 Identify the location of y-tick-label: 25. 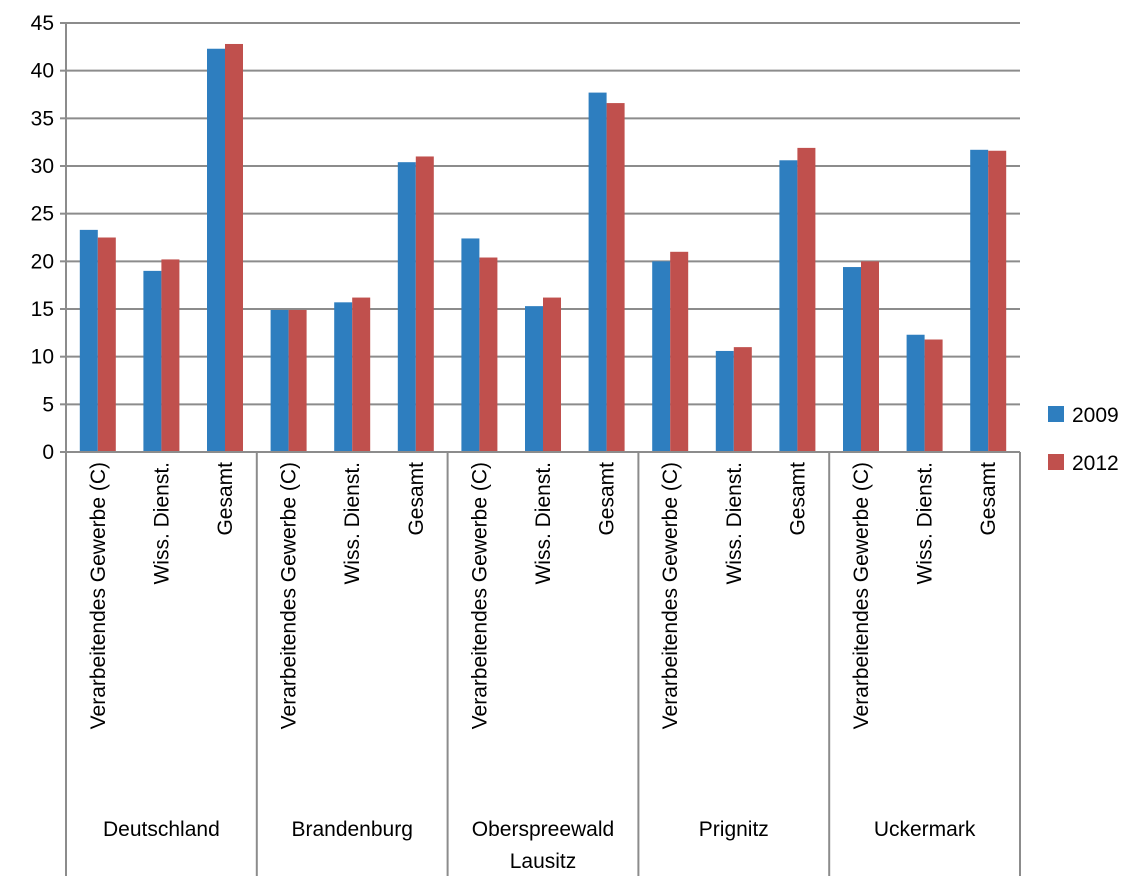
(42, 214).